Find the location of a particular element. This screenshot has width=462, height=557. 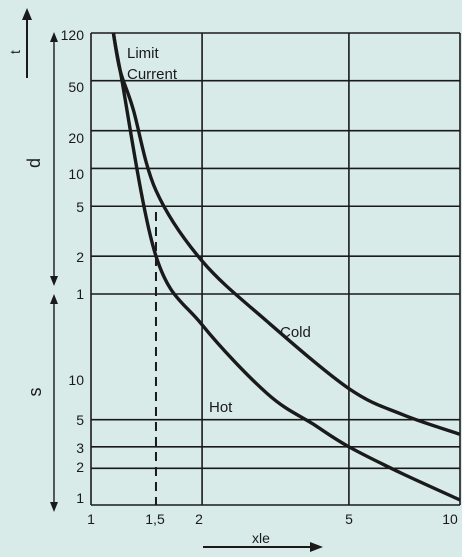

y-axis-arrowhead is located at coordinates (27, 14).